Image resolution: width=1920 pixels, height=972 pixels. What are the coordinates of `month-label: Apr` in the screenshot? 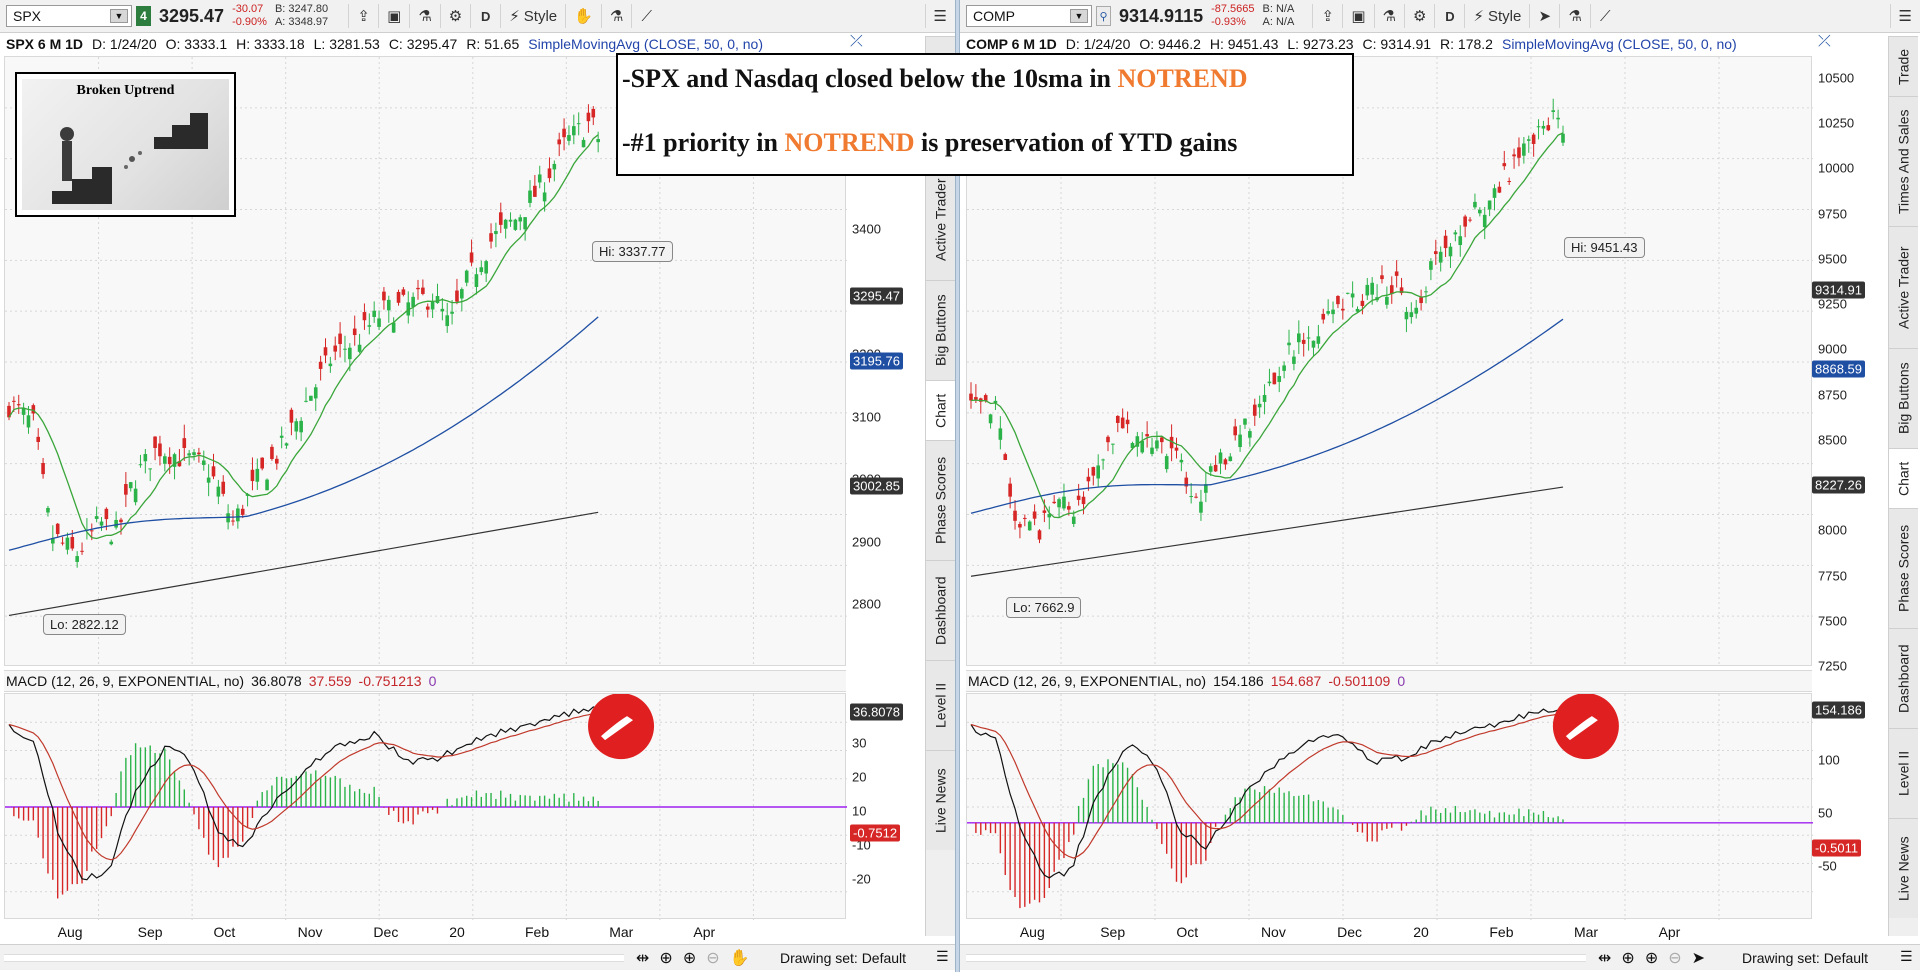 It's located at (704, 932).